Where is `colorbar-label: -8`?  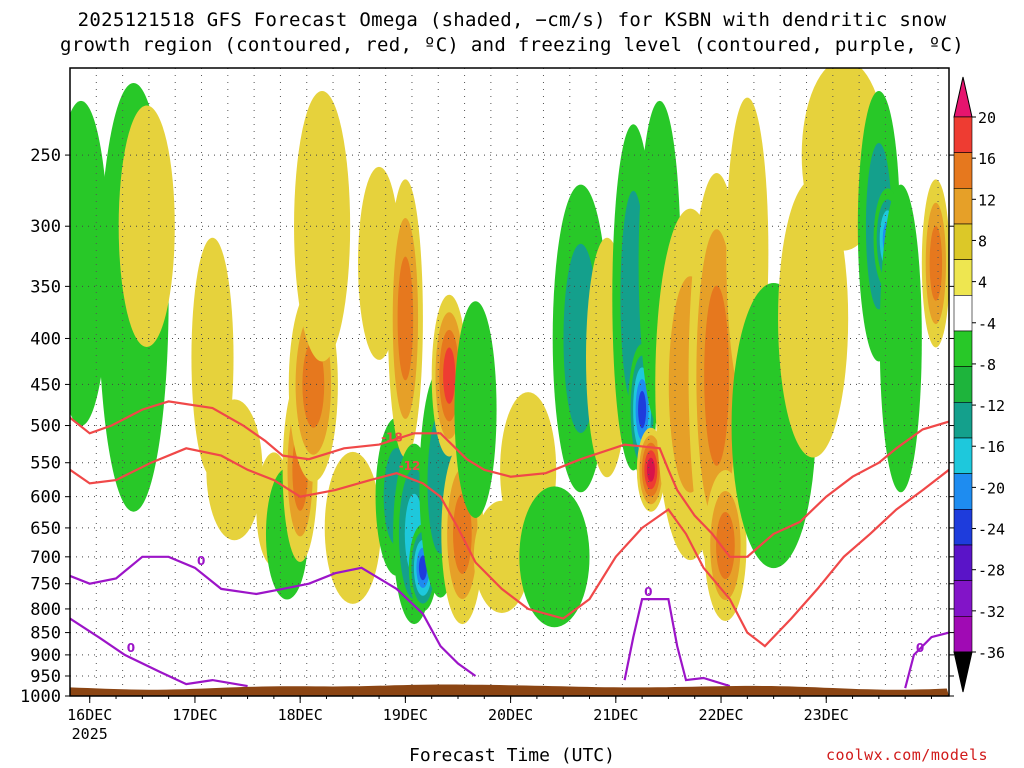 colorbar-label: -8 is located at coordinates (987, 365).